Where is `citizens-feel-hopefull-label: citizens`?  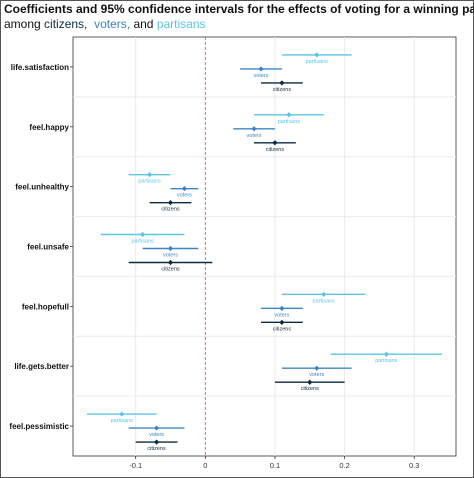 citizens-feel-hopefull-label: citizens is located at coordinates (282, 329).